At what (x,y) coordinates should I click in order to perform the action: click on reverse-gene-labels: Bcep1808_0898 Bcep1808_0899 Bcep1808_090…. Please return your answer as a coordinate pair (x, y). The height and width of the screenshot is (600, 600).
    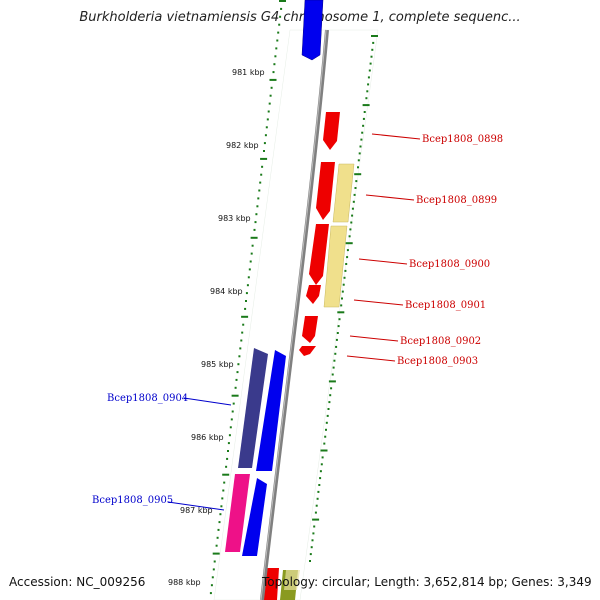
    Looking at the image, I should click on (424, 250).